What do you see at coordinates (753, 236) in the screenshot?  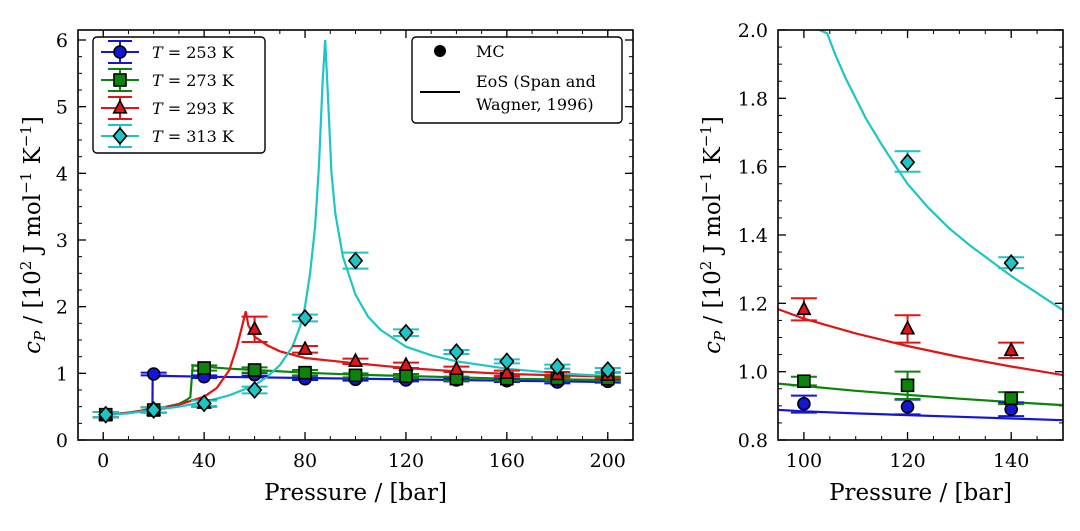 I see `y-tick-label: 1.4` at bounding box center [753, 236].